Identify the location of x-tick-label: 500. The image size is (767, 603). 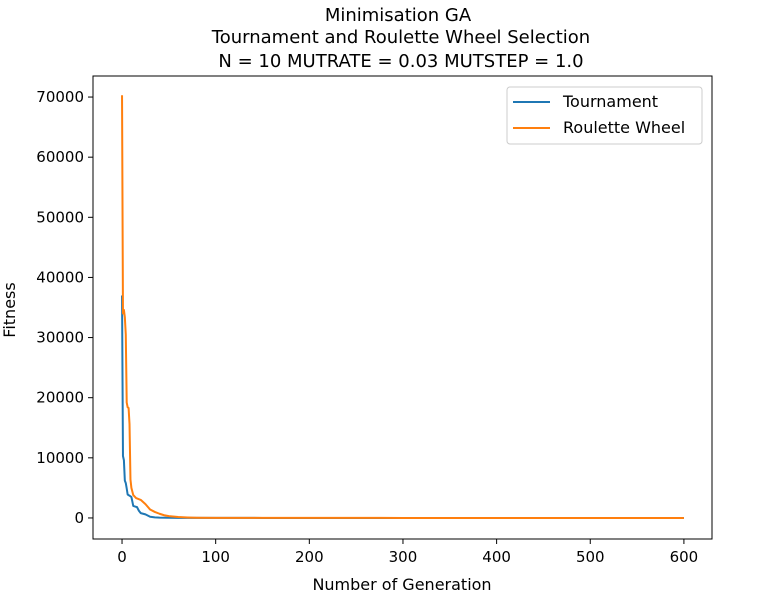
(590, 557).